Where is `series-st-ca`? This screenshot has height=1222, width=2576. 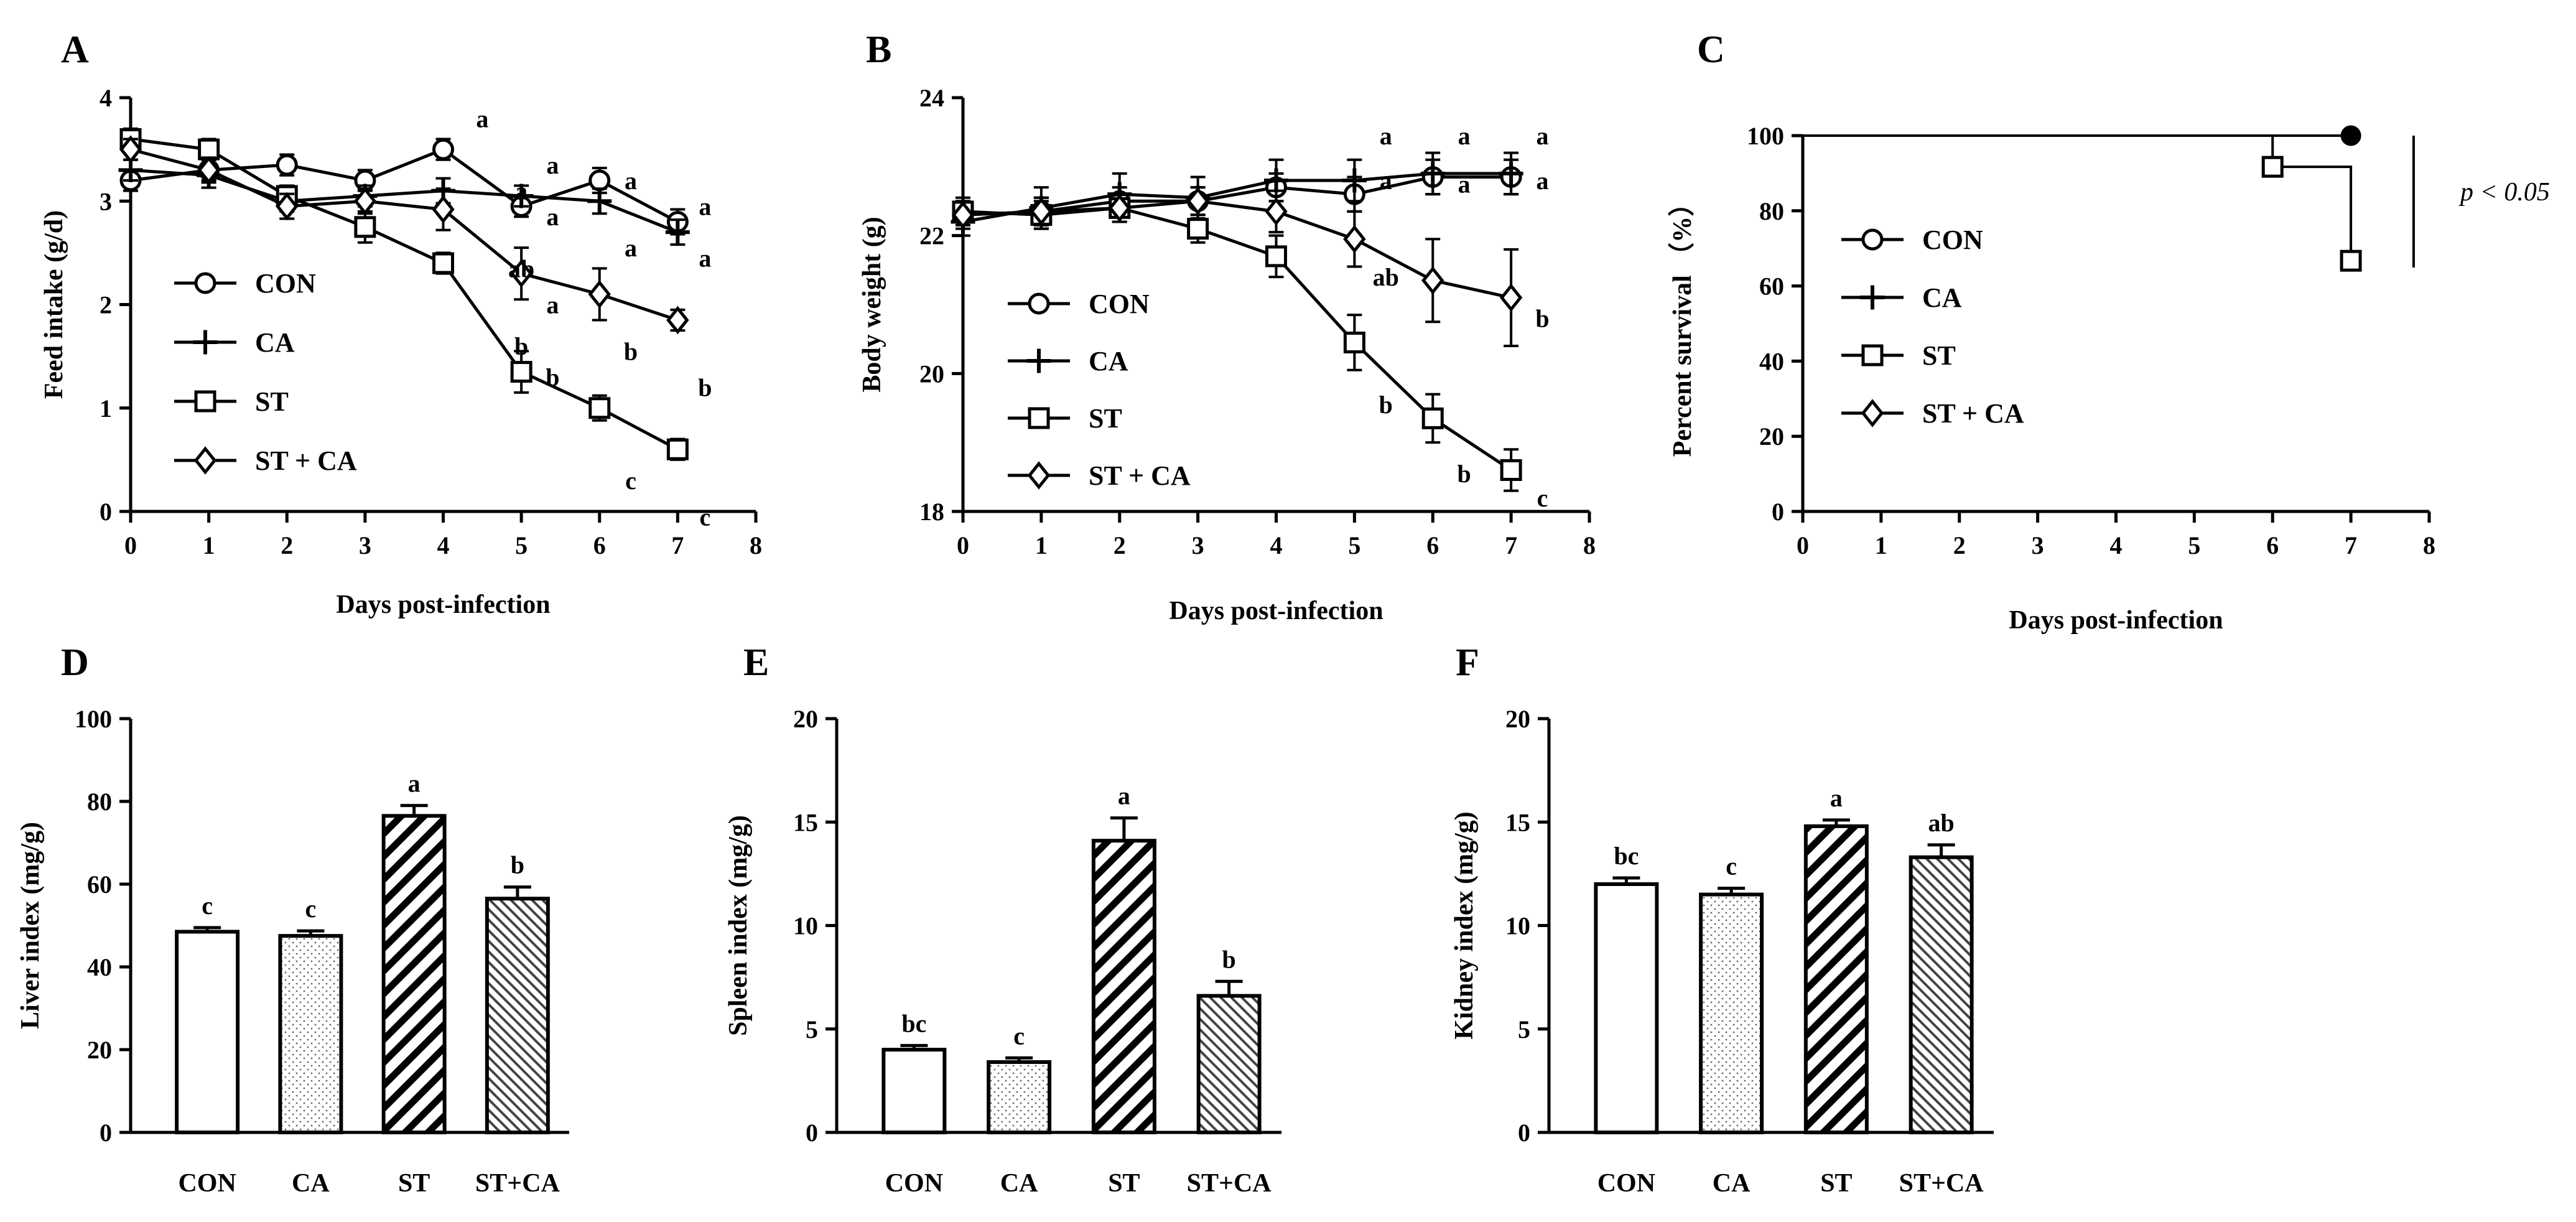
series-st-ca is located at coordinates (404, 235).